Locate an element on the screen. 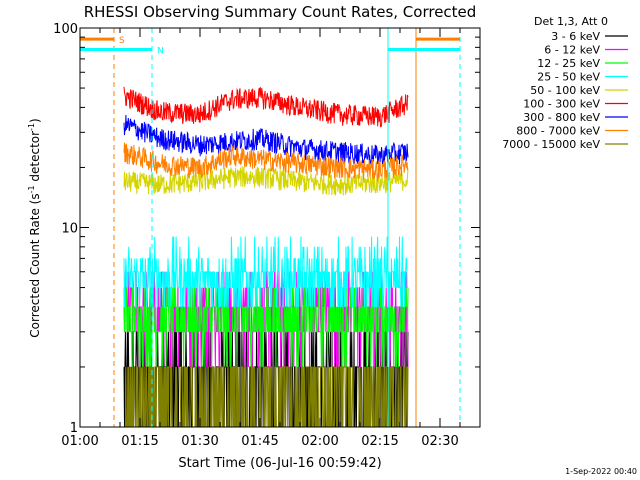 Image resolution: width=640 pixels, height=480 pixels. legend-label-8: 7000 - 15000 keV is located at coordinates (551, 144).